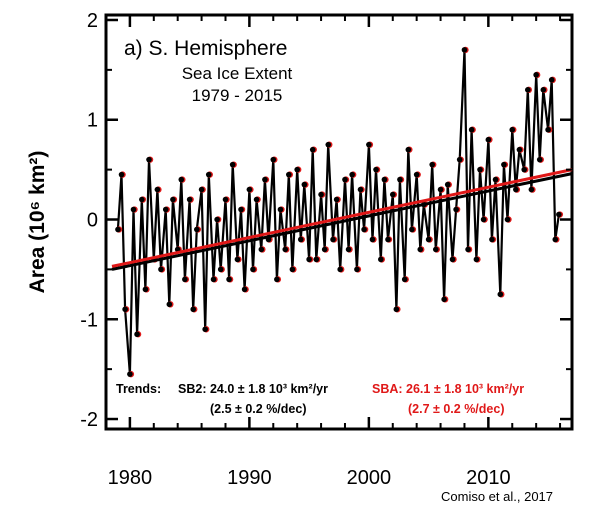 The image size is (598, 507). I want to click on sba-trend-pct: (2.7 ± 0.2 %/dec), so click(456, 409).